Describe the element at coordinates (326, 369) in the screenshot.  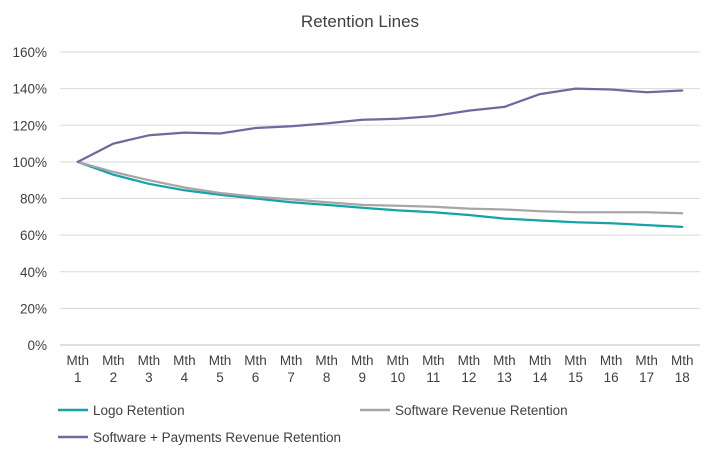
I see `x-tick-label: Mth 8` at that location.